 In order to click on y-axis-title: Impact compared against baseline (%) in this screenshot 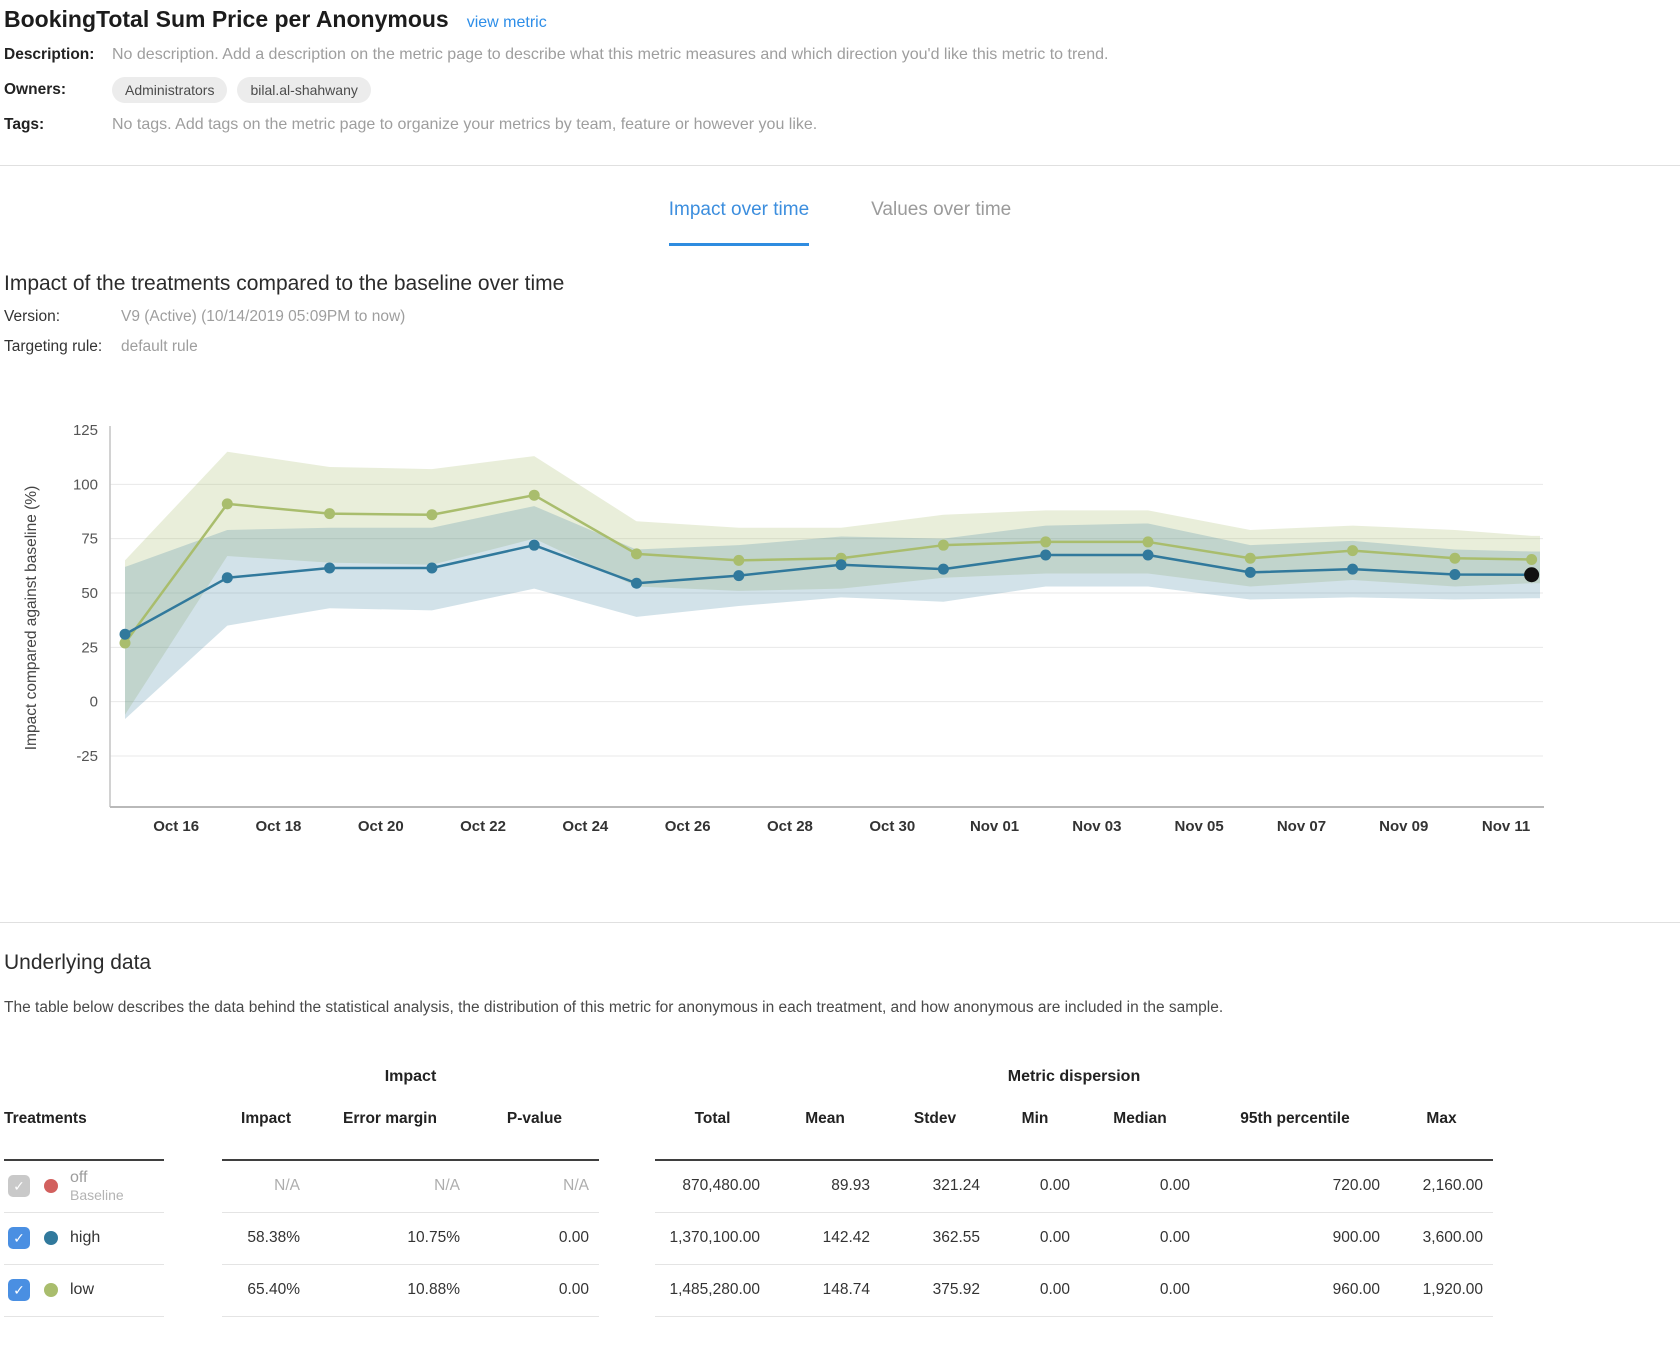, I will do `click(31, 618)`.